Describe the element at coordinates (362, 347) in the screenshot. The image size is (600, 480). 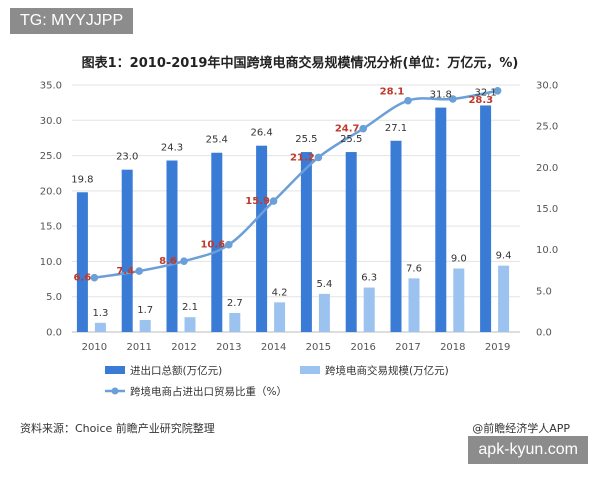
I see `x-tick-label: 2016` at that location.